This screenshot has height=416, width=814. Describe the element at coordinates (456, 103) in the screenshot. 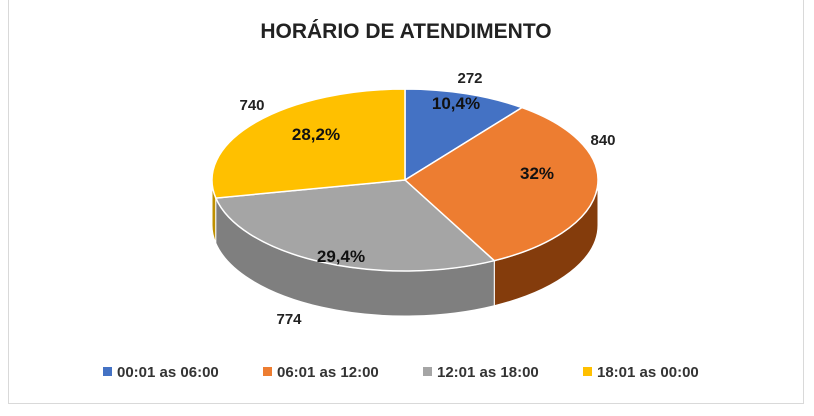

I see `percent-label-0: 10,4%` at that location.